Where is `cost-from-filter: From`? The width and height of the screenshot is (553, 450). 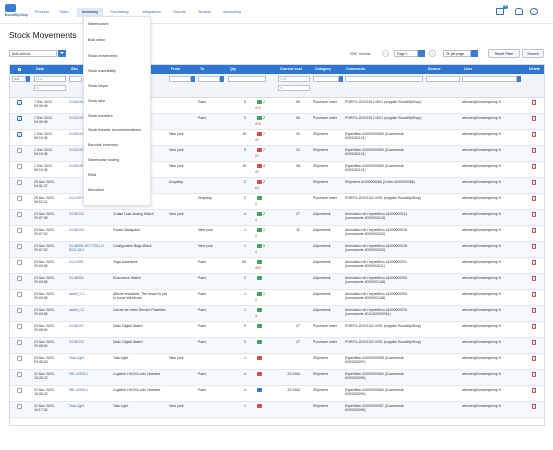
cost-from-filter: From is located at coordinates (294, 79).